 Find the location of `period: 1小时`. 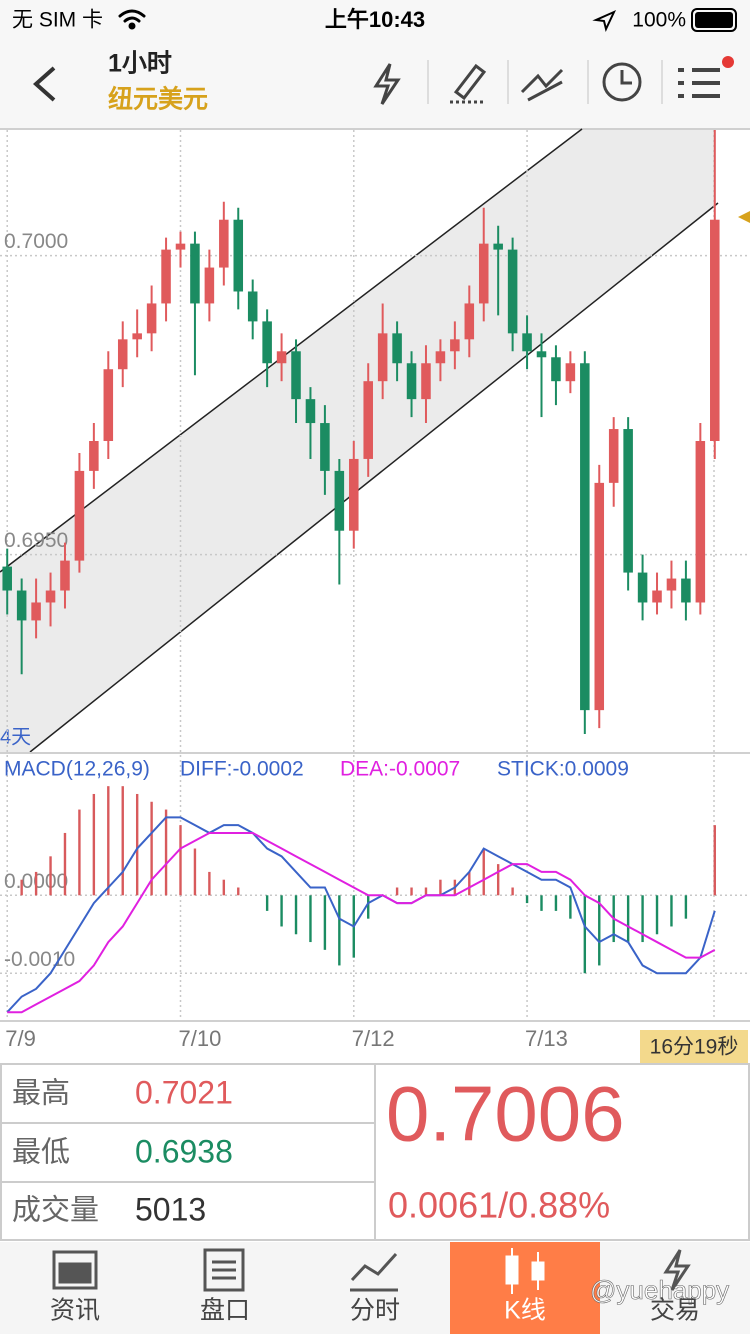

period: 1小时 is located at coordinates (140, 64).